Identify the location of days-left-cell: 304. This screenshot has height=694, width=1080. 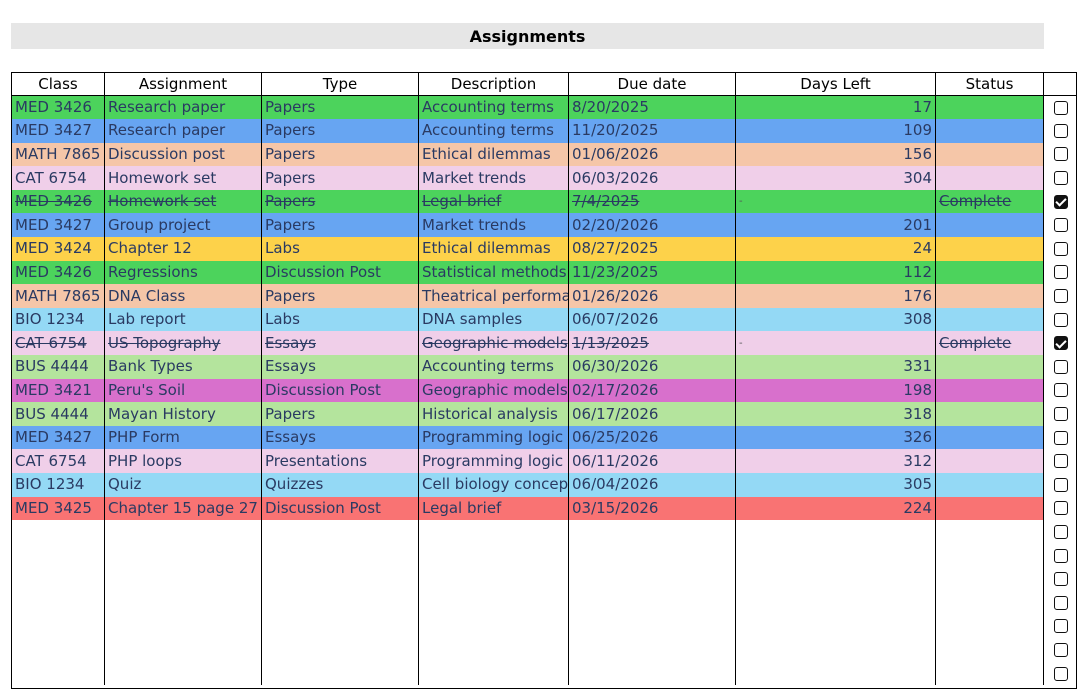
(835, 178).